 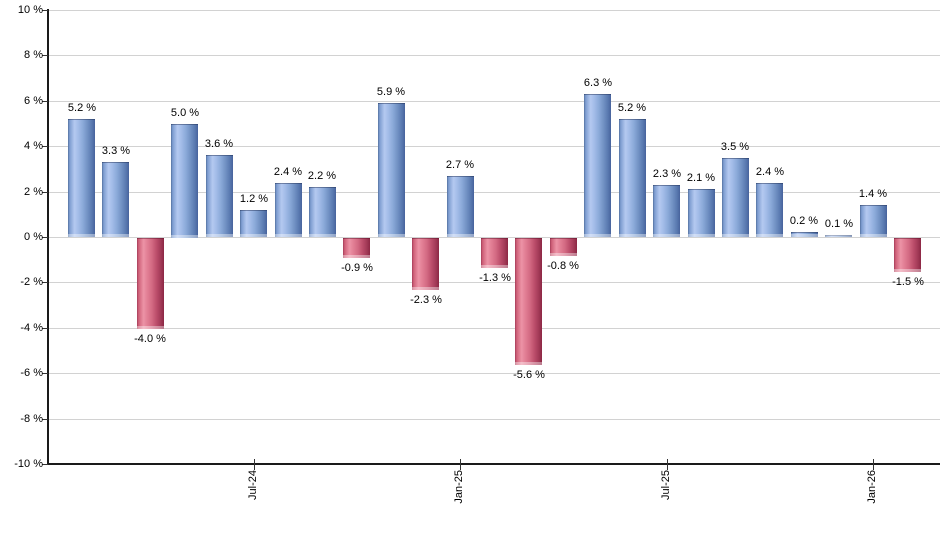 What do you see at coordinates (357, 268) in the screenshot?
I see `bar-value-label: -0.9 %` at bounding box center [357, 268].